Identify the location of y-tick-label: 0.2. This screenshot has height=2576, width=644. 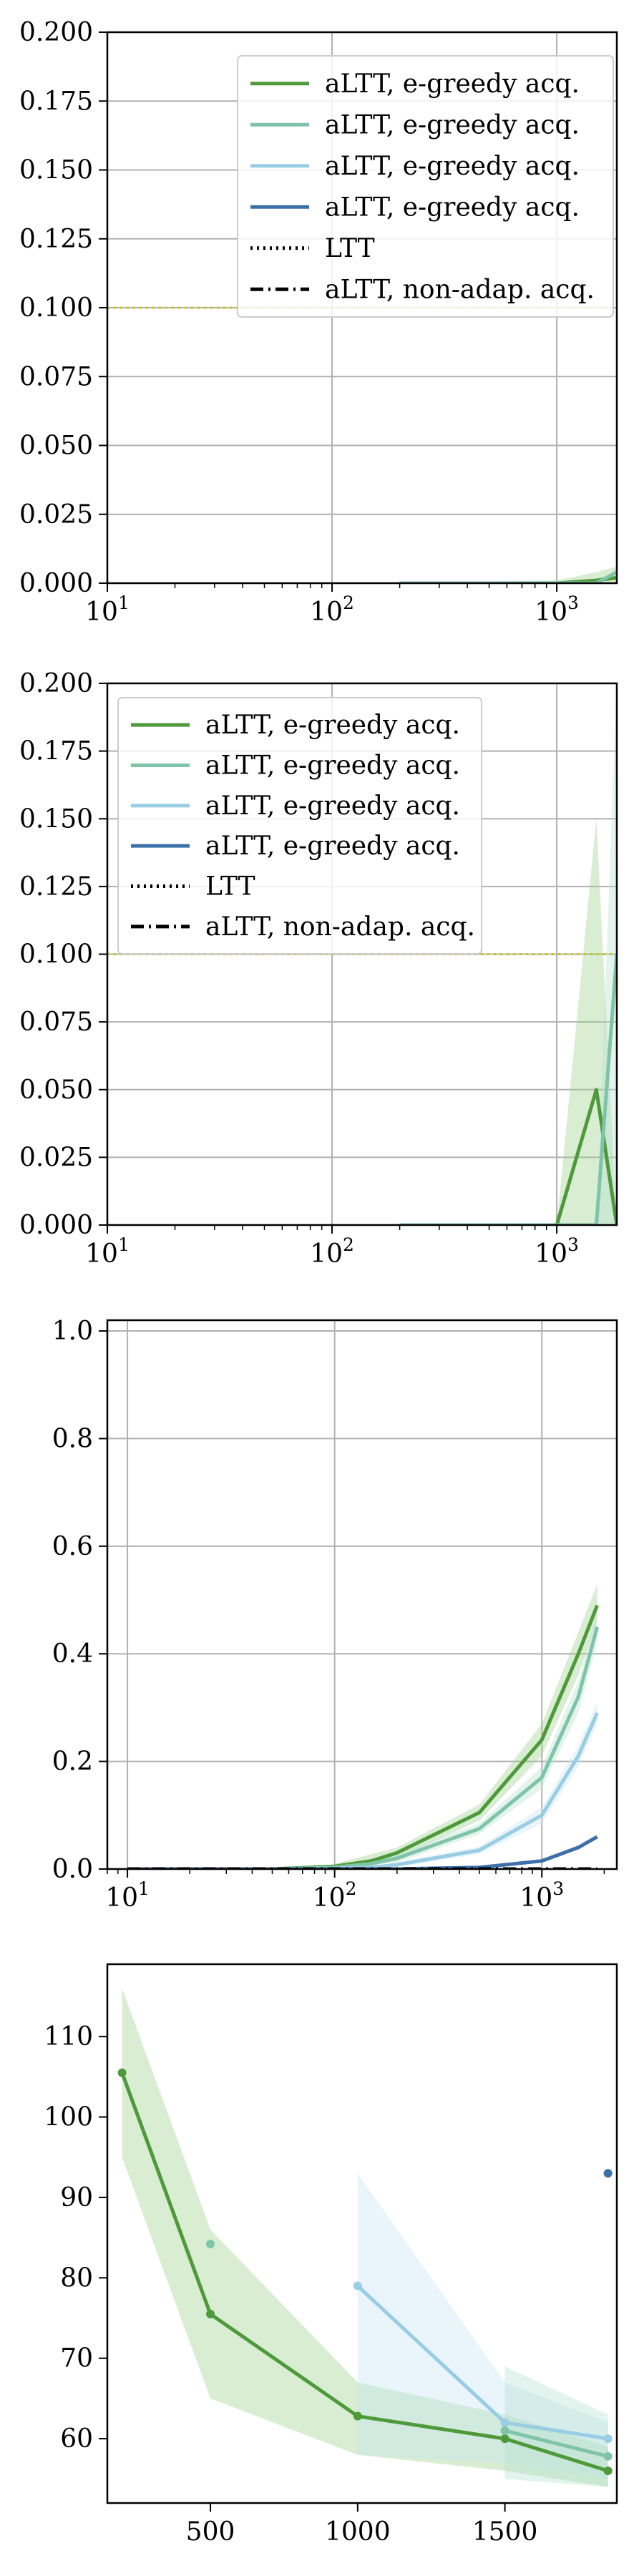
(72, 1762).